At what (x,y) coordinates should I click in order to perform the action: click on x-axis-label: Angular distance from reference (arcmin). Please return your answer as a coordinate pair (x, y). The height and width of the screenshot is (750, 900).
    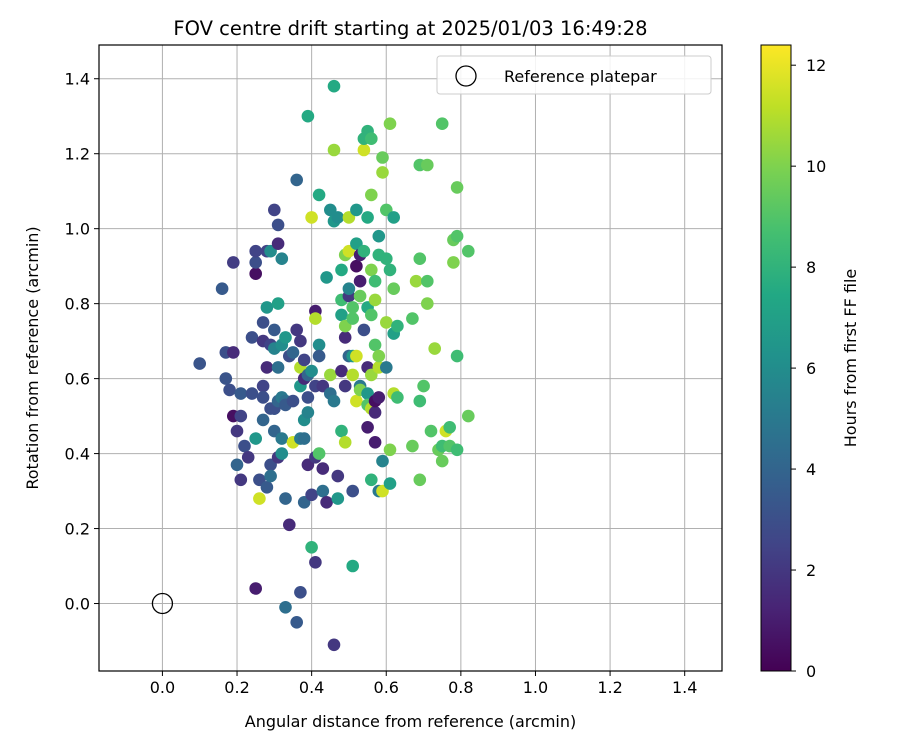
    Looking at the image, I should click on (410, 721).